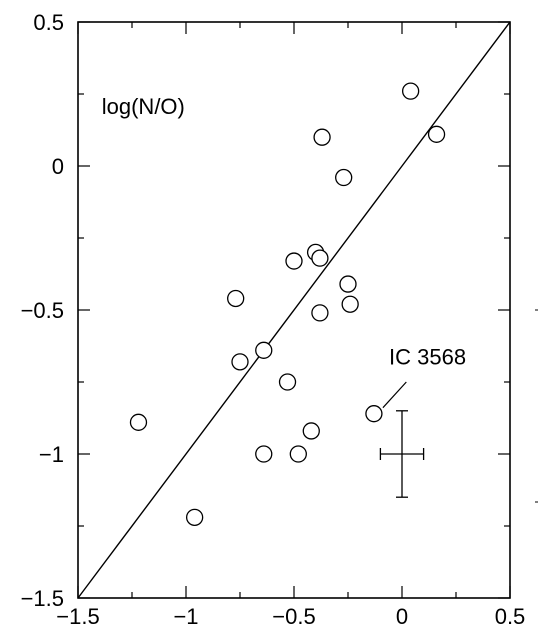 This screenshot has width=539, height=634. What do you see at coordinates (510, 616) in the screenshot?
I see `x-tick-label: 0.5` at bounding box center [510, 616].